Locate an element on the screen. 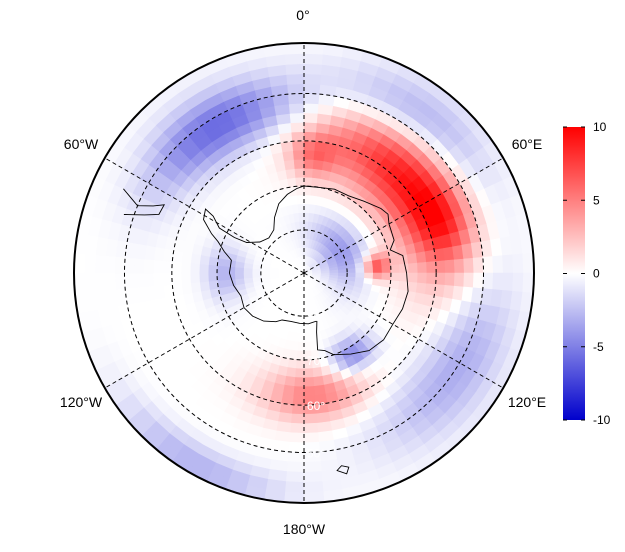 This screenshot has width=625, height=552. south-america-coast is located at coordinates (144, 202).